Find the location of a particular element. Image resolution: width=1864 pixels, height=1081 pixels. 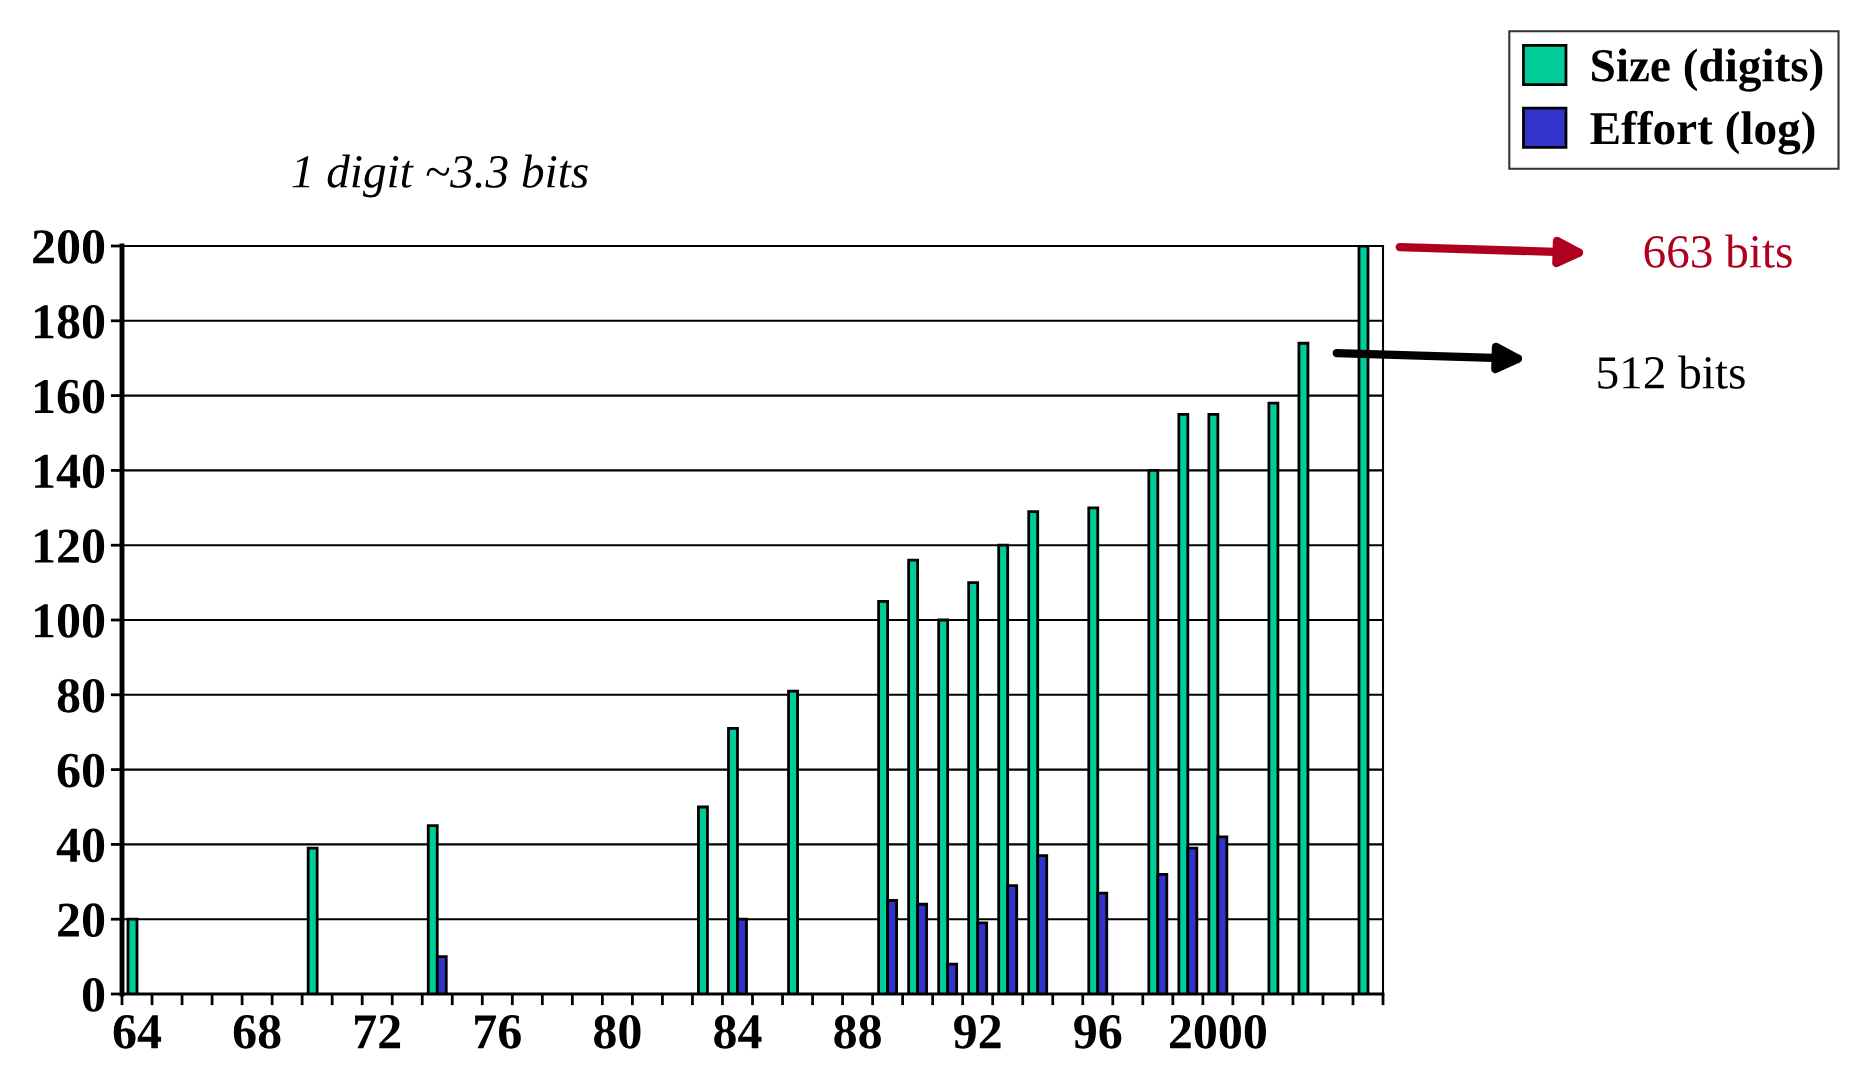

text: 512 bits is located at coordinates (1671, 372).